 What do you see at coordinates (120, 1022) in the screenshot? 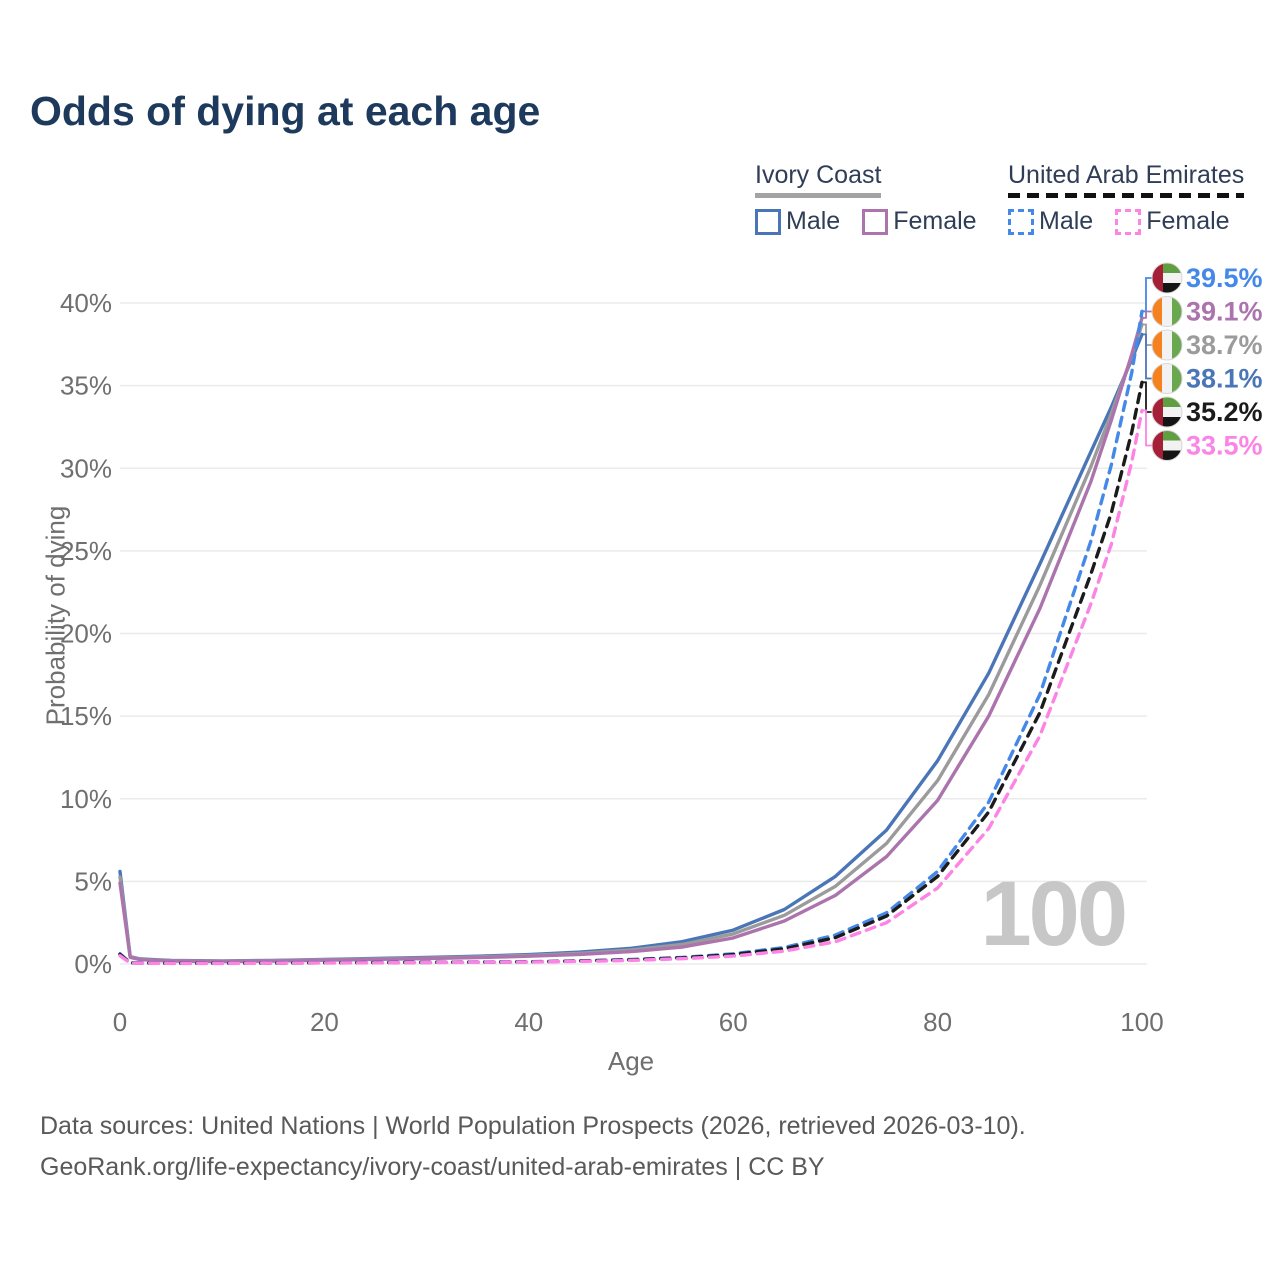
I see `x-tick-label: 0` at bounding box center [120, 1022].